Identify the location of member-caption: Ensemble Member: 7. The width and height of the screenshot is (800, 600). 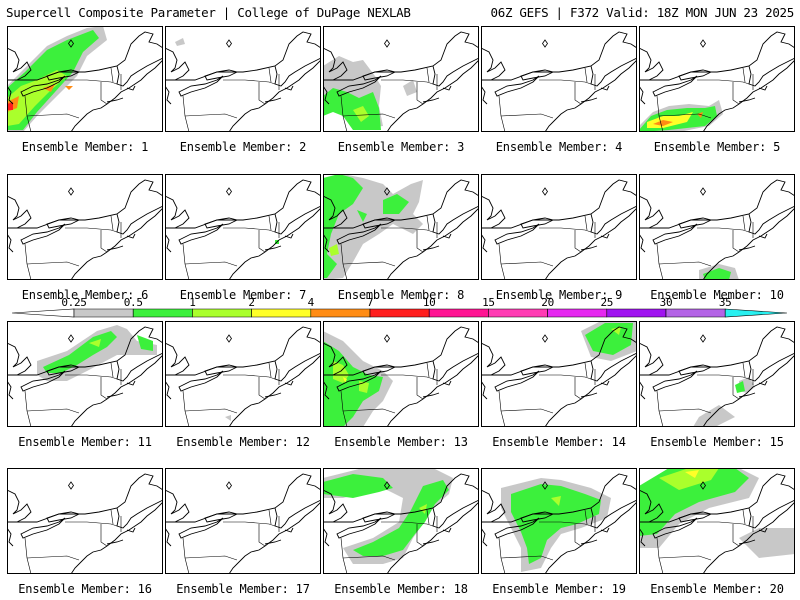
(243, 295).